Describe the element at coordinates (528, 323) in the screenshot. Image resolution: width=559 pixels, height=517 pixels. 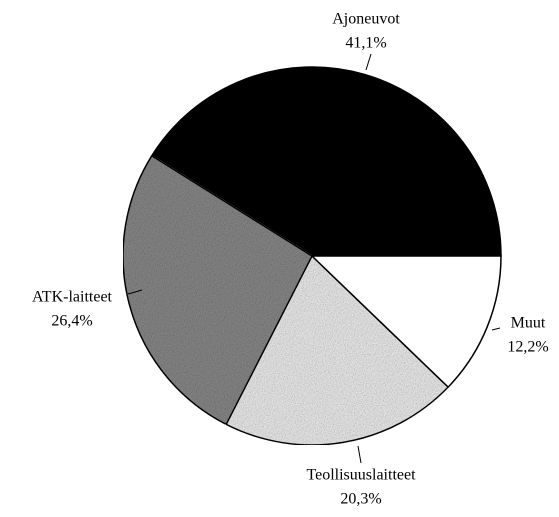
I see `slice-label: Muut` at that location.